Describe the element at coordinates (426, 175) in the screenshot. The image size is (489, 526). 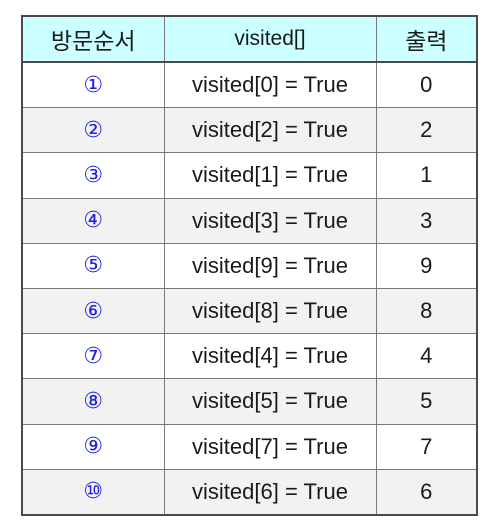
I see `output-cell: 1` at that location.